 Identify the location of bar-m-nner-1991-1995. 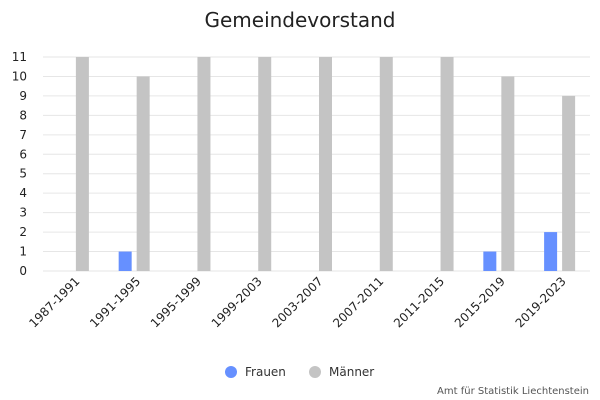
(143, 173).